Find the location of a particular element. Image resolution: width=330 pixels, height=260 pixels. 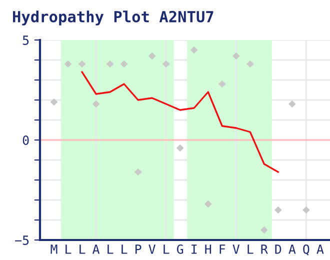

x-tick-label: I is located at coordinates (194, 249).